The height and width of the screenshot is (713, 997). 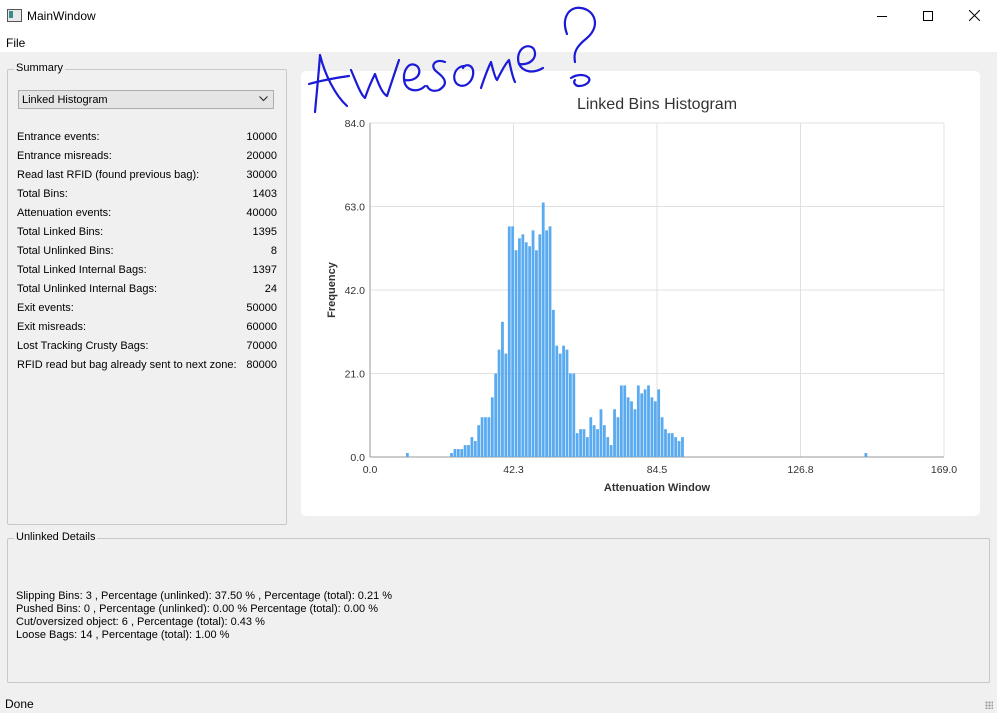 I want to click on chevron-down-icon, so click(x=263, y=99).